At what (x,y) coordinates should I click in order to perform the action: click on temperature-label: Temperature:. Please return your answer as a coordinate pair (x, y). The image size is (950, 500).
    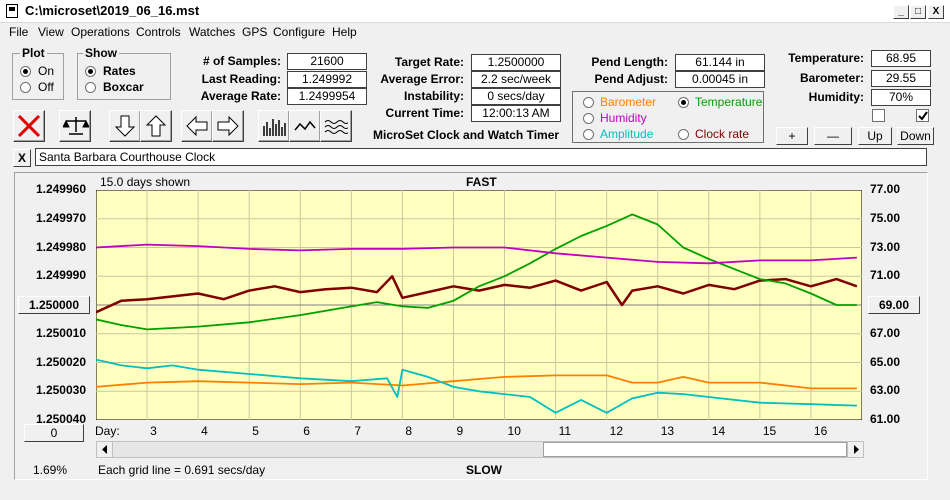
    Looking at the image, I should click on (826, 58).